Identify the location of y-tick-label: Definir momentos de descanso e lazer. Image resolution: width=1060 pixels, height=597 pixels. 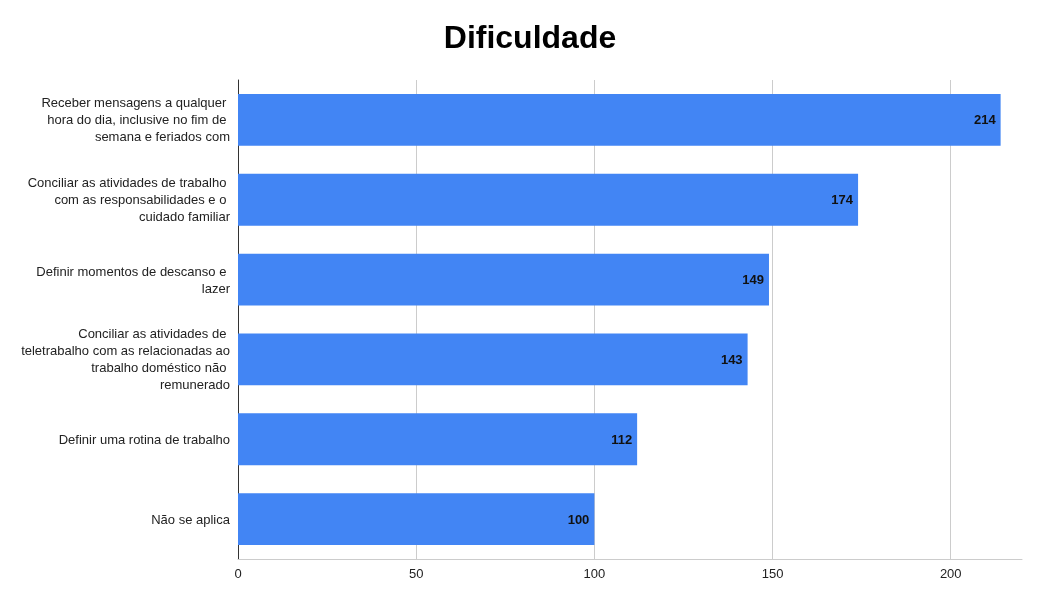
(133, 279).